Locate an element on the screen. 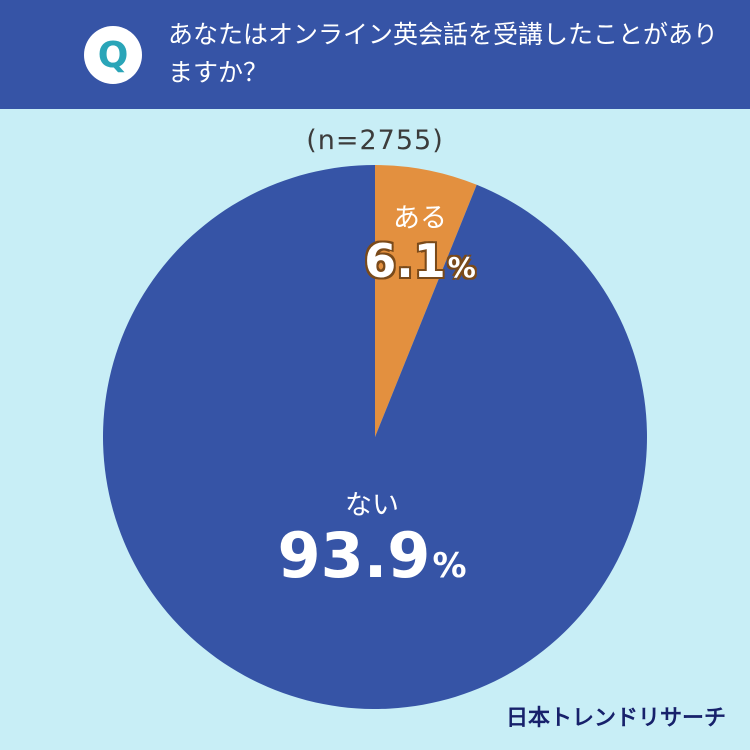 The width and height of the screenshot is (750, 750). slice-label-aru: ある 6.1% is located at coordinates (420, 248).